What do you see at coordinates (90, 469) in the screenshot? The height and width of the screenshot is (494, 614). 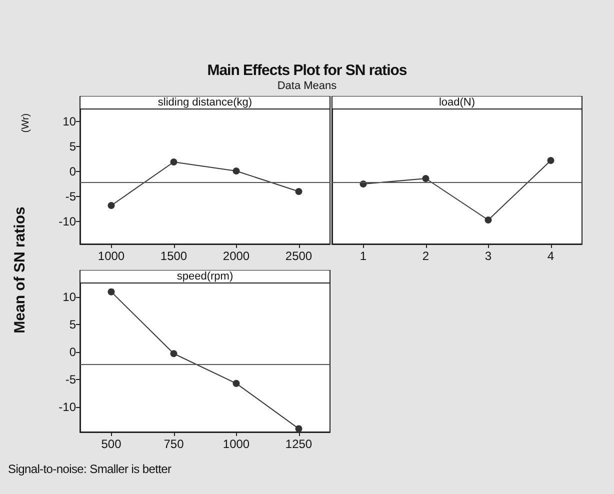 I see `text: Signal-to-noise: Smaller is better` at bounding box center [90, 469].